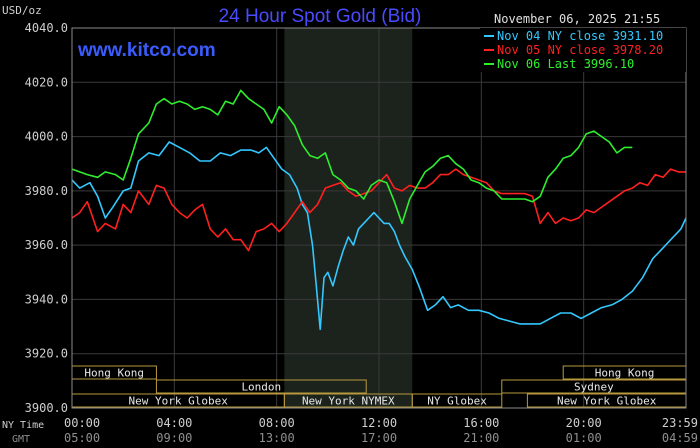 The width and height of the screenshot is (700, 448). What do you see at coordinates (46, 299) in the screenshot?
I see `y-tick-label: 3940.0` at bounding box center [46, 299].